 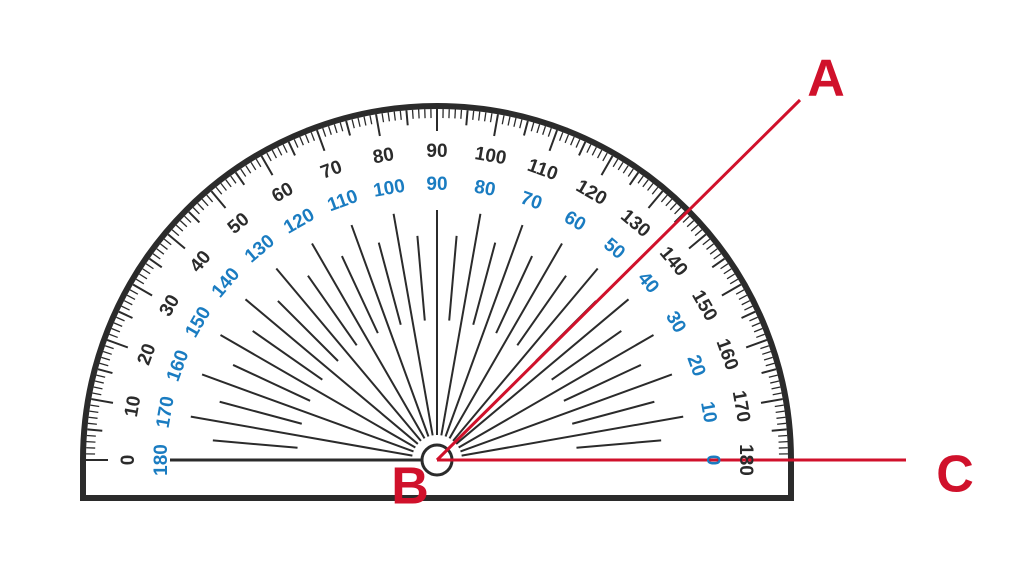 What do you see at coordinates (260, 249) in the screenshot?
I see `inner-scale-label: 130` at bounding box center [260, 249].